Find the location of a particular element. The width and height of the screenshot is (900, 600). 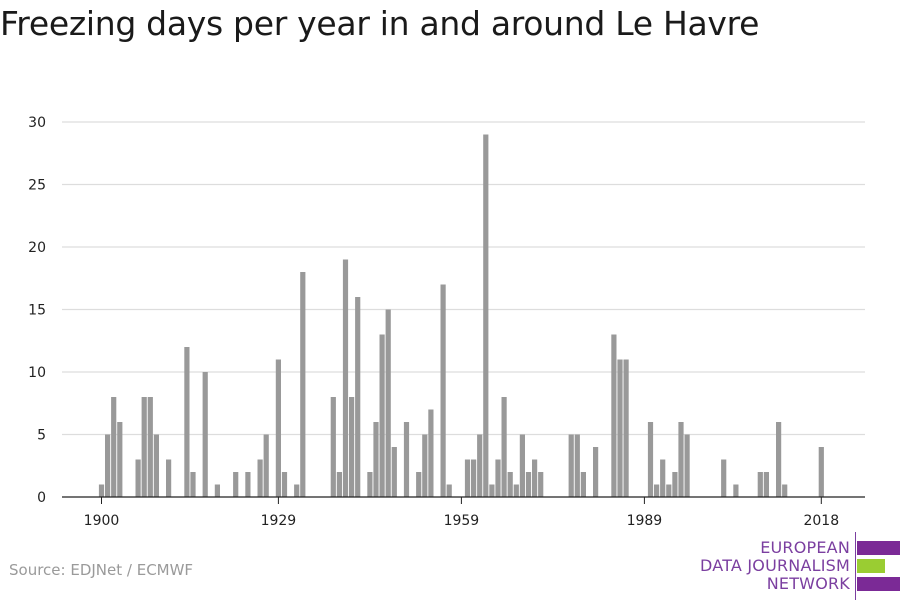

bar-2009 is located at coordinates (766, 484).